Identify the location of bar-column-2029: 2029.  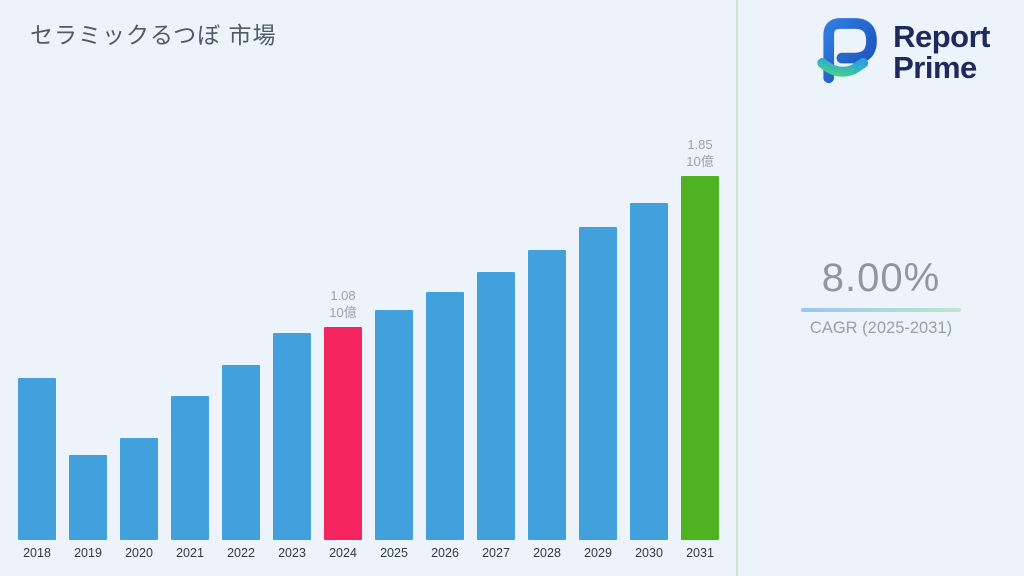
(598, 394).